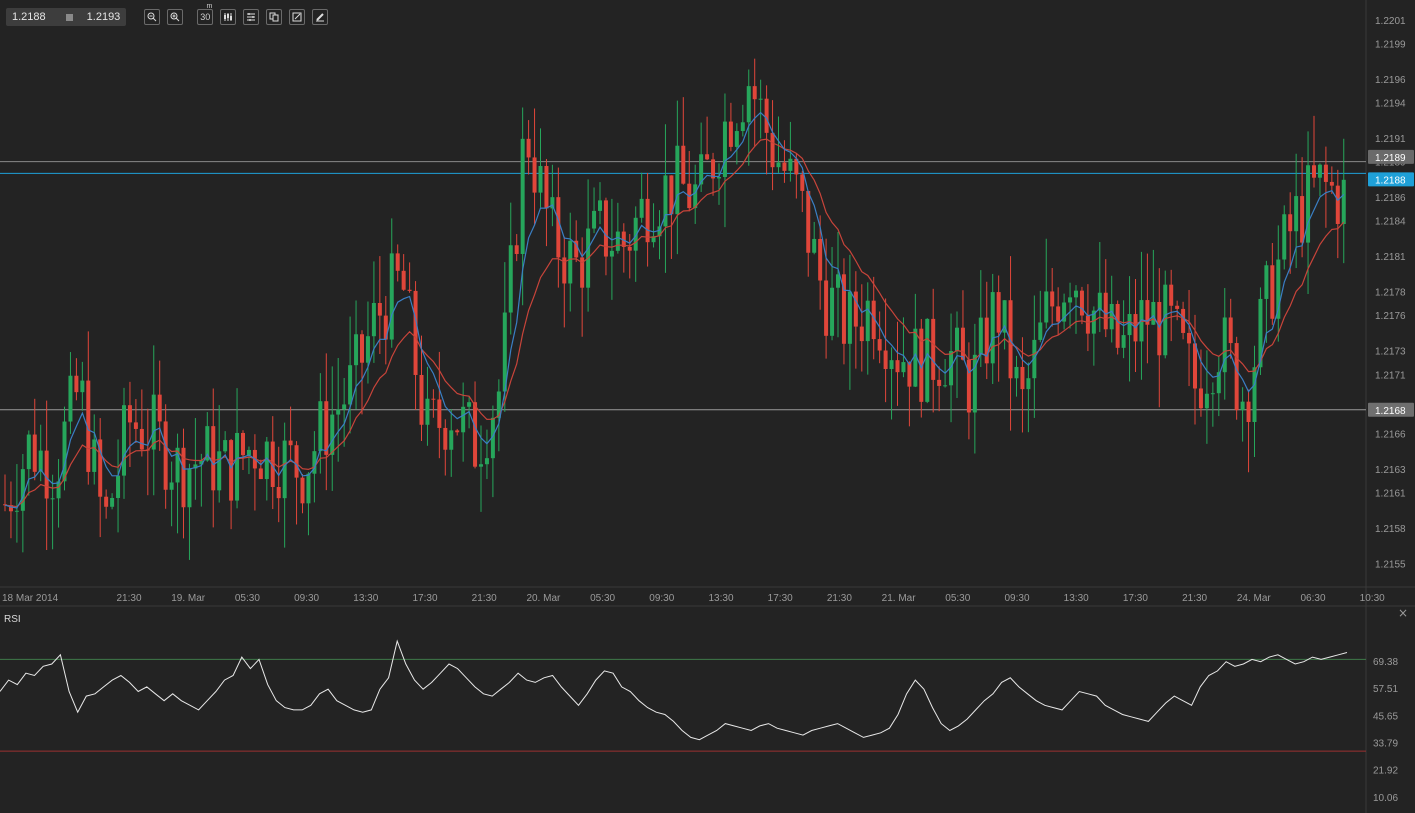 This screenshot has width=1415, height=813. What do you see at coordinates (1390, 352) in the screenshot?
I see `price-tick-label: 1.2173` at bounding box center [1390, 352].